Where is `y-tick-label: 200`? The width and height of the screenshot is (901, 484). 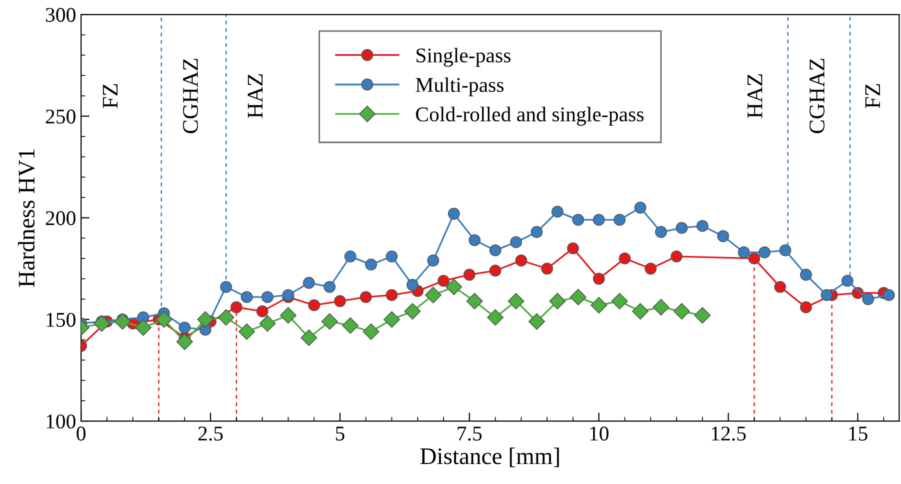
y-tick-label: 200 is located at coordinates (61, 218).